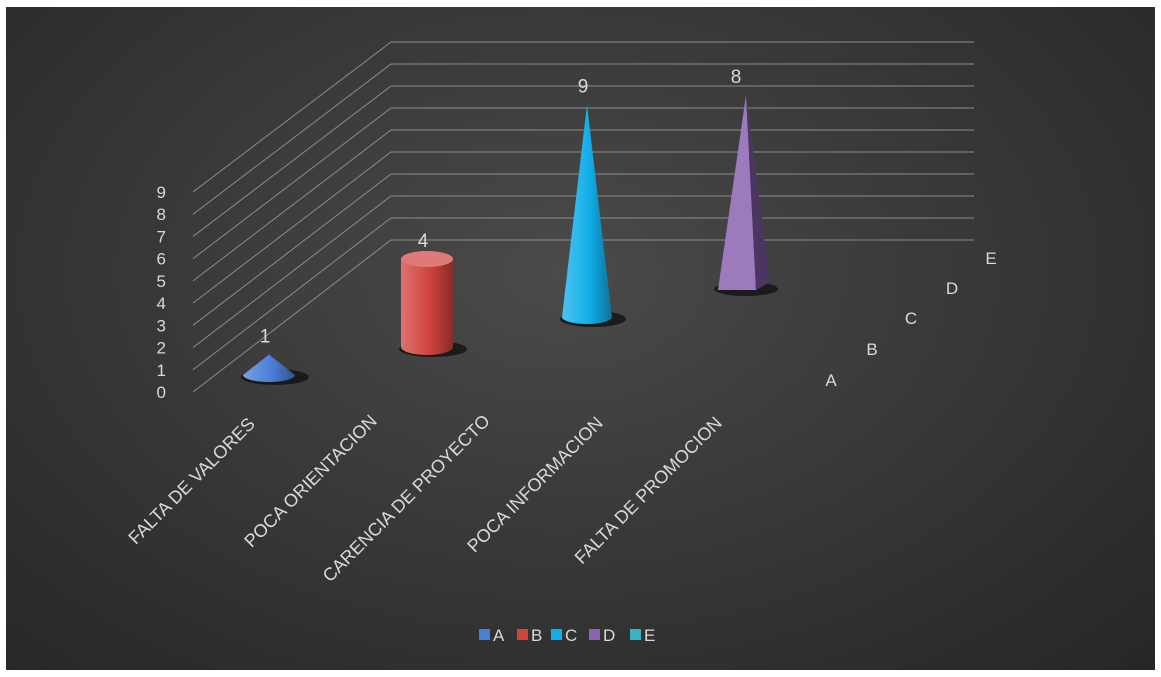 The width and height of the screenshot is (1161, 677). Describe the element at coordinates (161, 192) in the screenshot. I see `y-tick-label: 9` at that location.